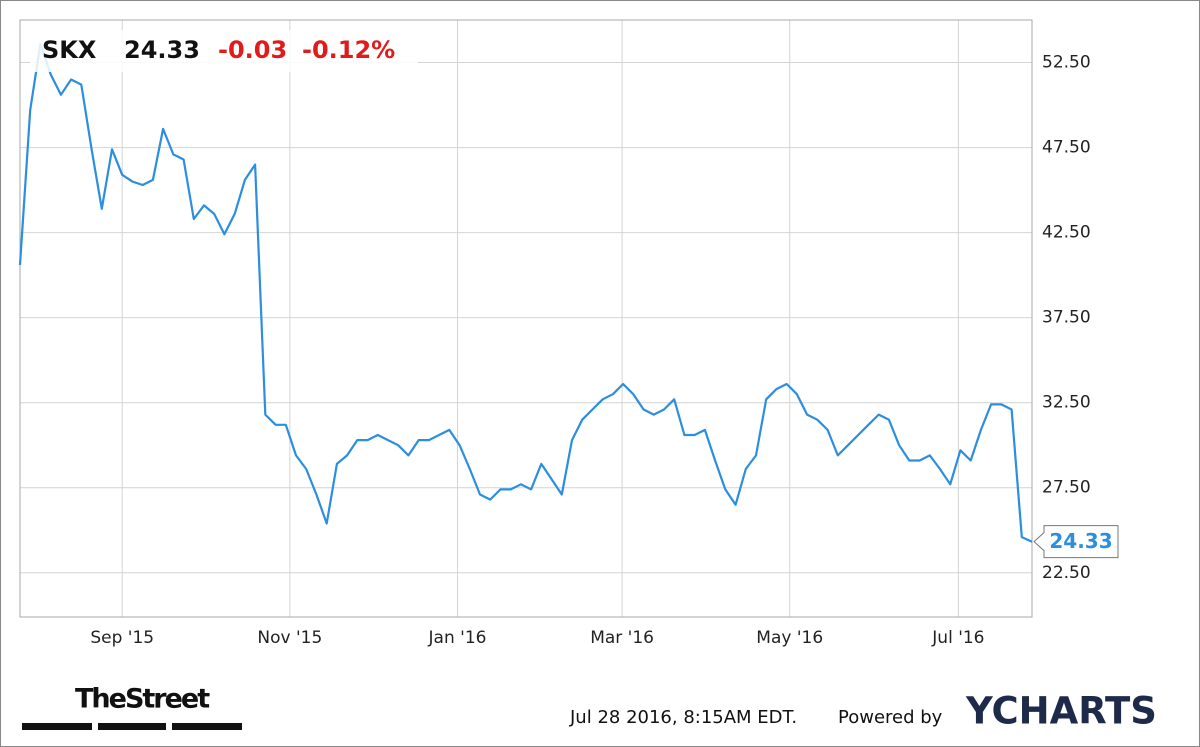  Describe the element at coordinates (252, 50) in the screenshot. I see `change: -0.03` at that location.